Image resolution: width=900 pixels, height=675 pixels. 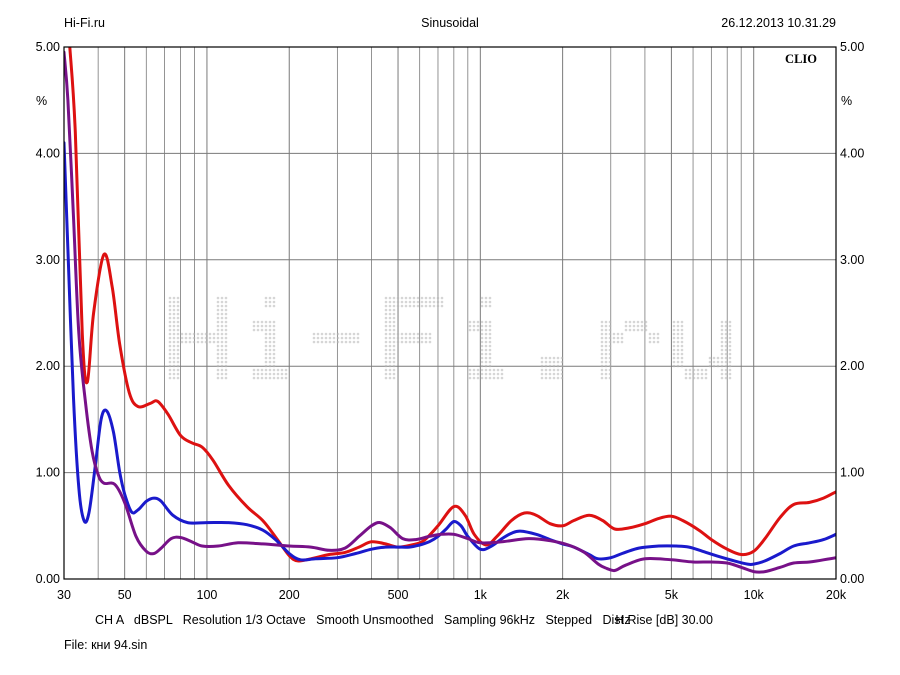 What do you see at coordinates (41, 101) in the screenshot?
I see `y-axis-unit-left: %` at bounding box center [41, 101].